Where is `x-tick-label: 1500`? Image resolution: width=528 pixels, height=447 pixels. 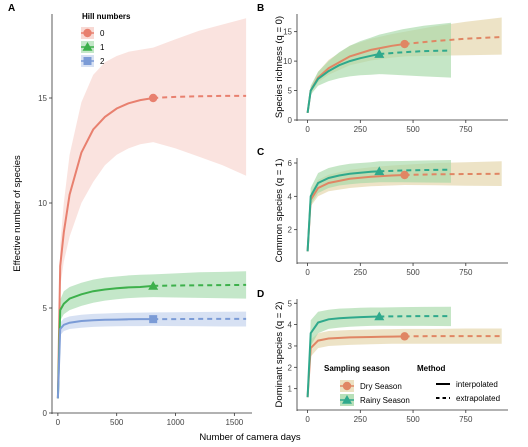 x-tick-label: 1500 is located at coordinates (234, 422).